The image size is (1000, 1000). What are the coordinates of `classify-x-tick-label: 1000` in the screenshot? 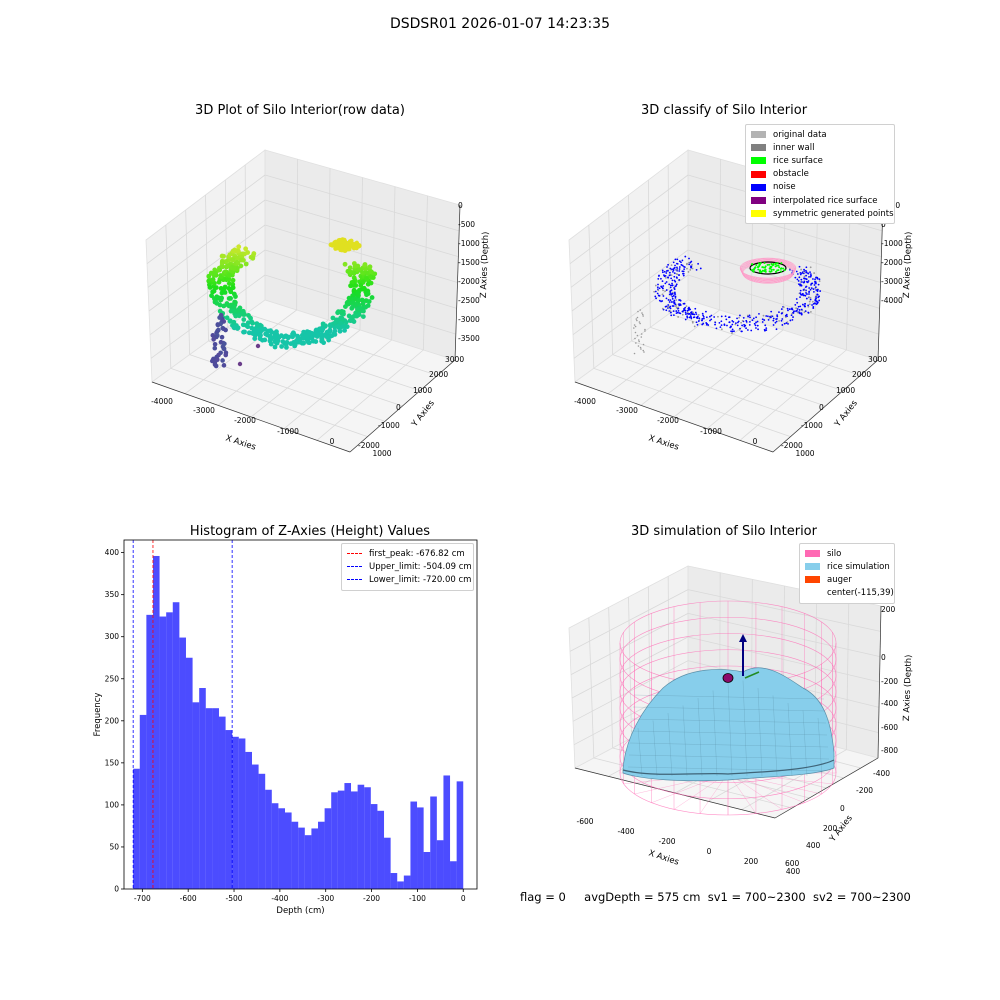 It's located at (804, 453).